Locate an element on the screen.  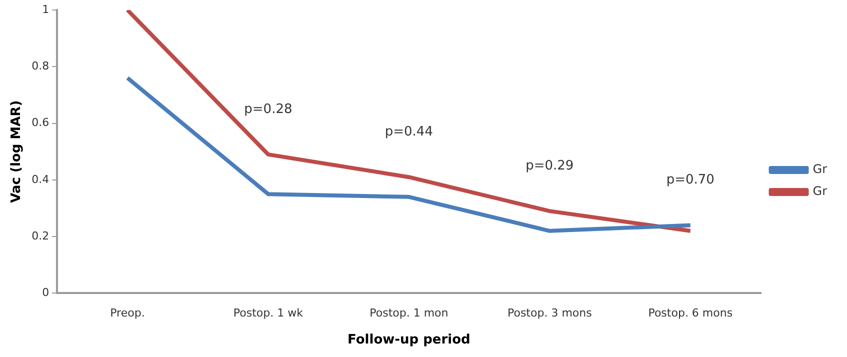
annotation: p=0.29 is located at coordinates (550, 166).